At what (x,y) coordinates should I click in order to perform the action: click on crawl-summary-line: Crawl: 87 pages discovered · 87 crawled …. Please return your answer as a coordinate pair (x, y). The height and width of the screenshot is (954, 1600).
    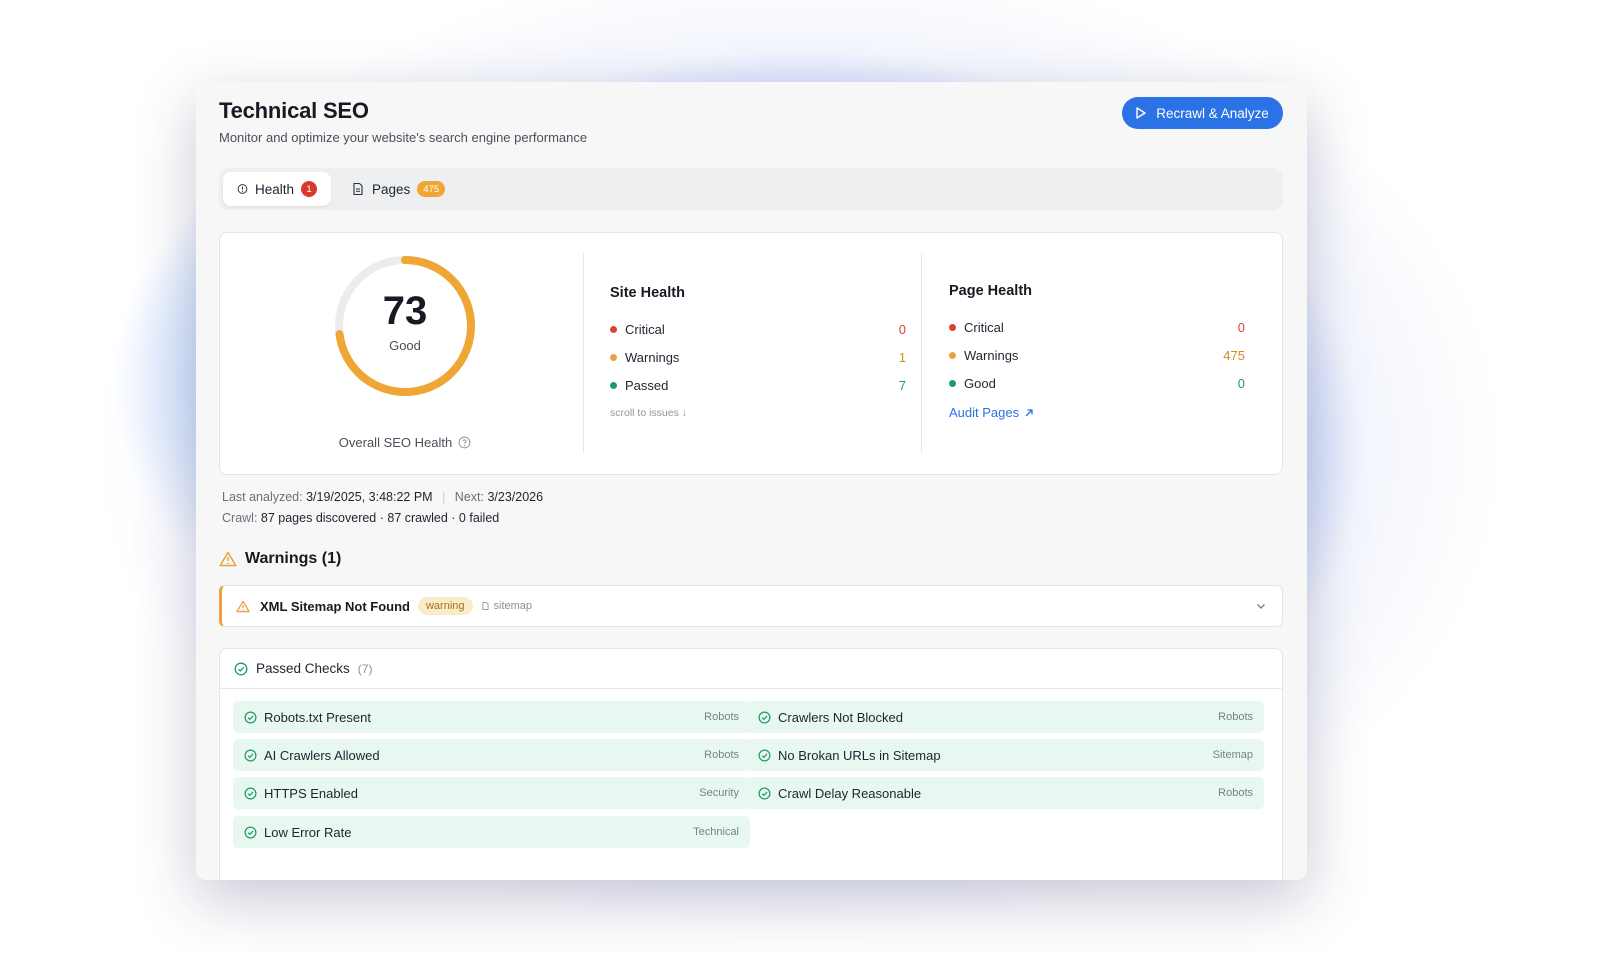
    Looking at the image, I should click on (360, 518).